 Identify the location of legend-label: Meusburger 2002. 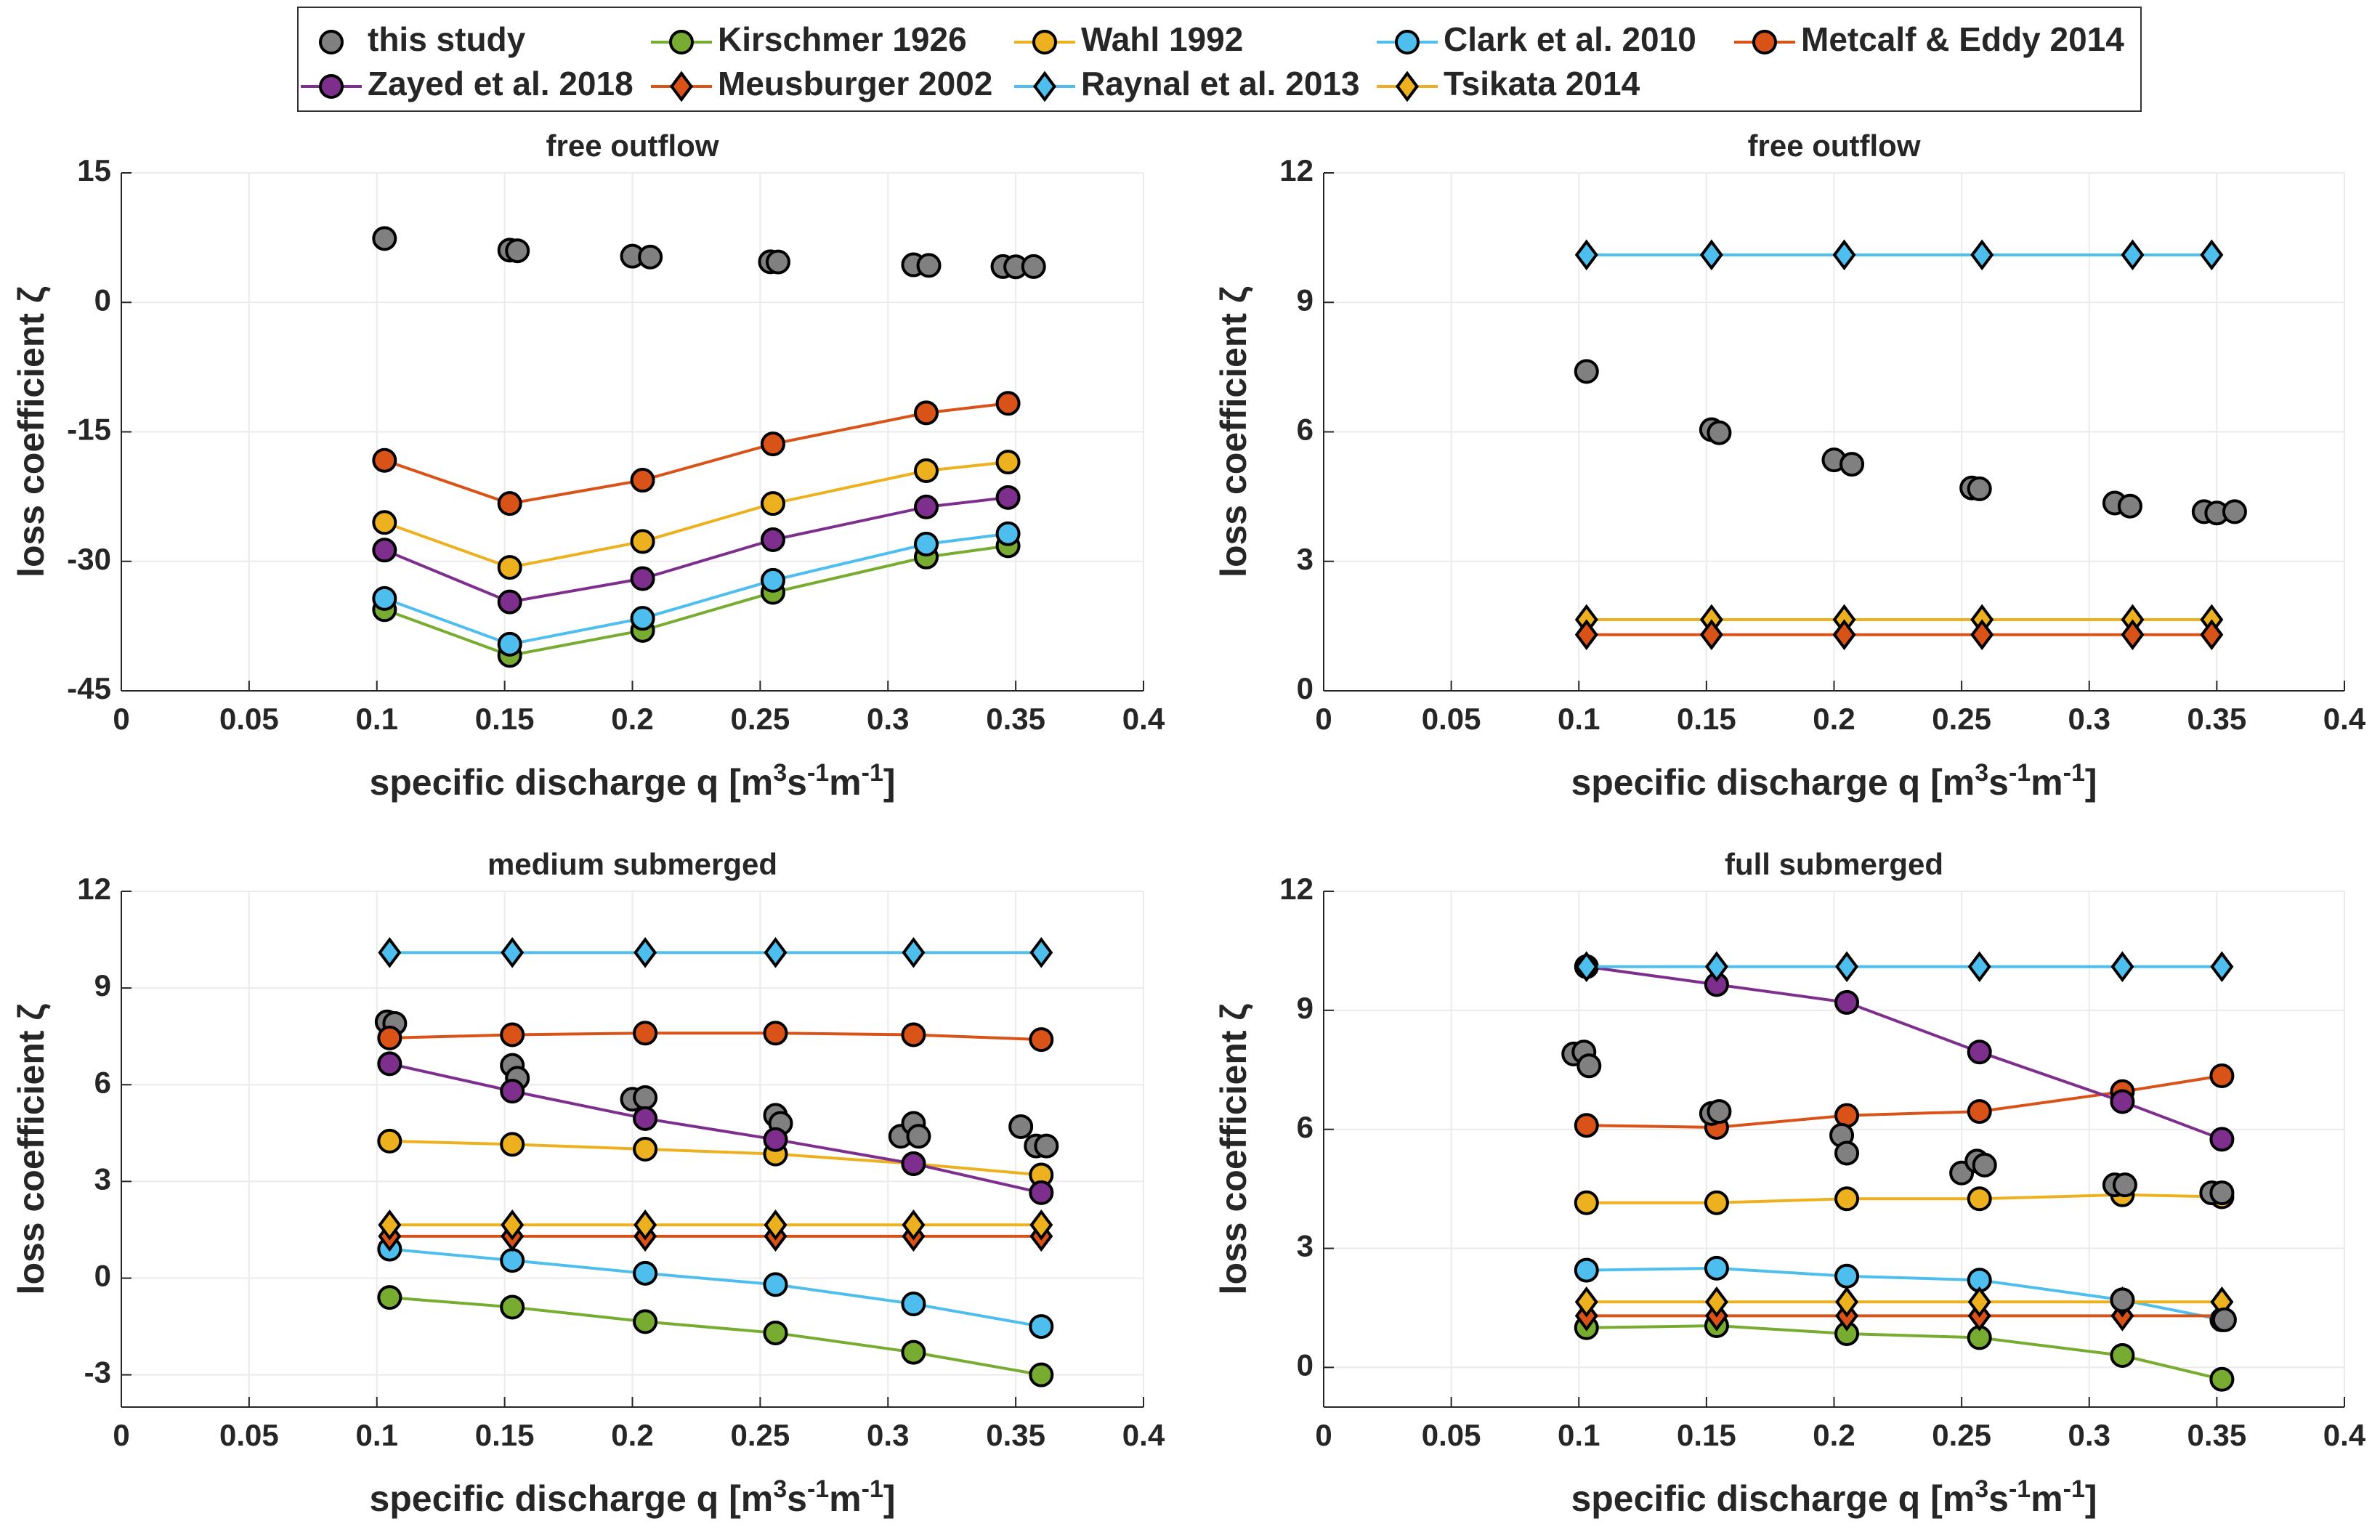
(855, 83).